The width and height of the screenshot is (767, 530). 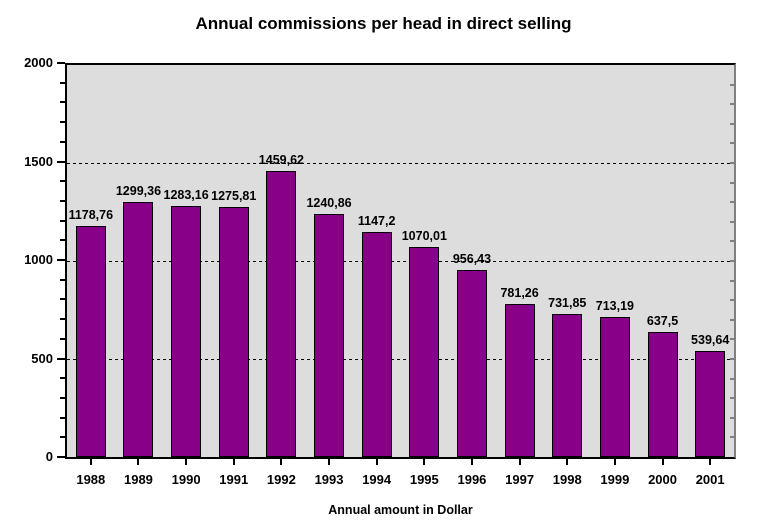 What do you see at coordinates (91, 214) in the screenshot?
I see `bar-value-label: 1178,76` at bounding box center [91, 214].